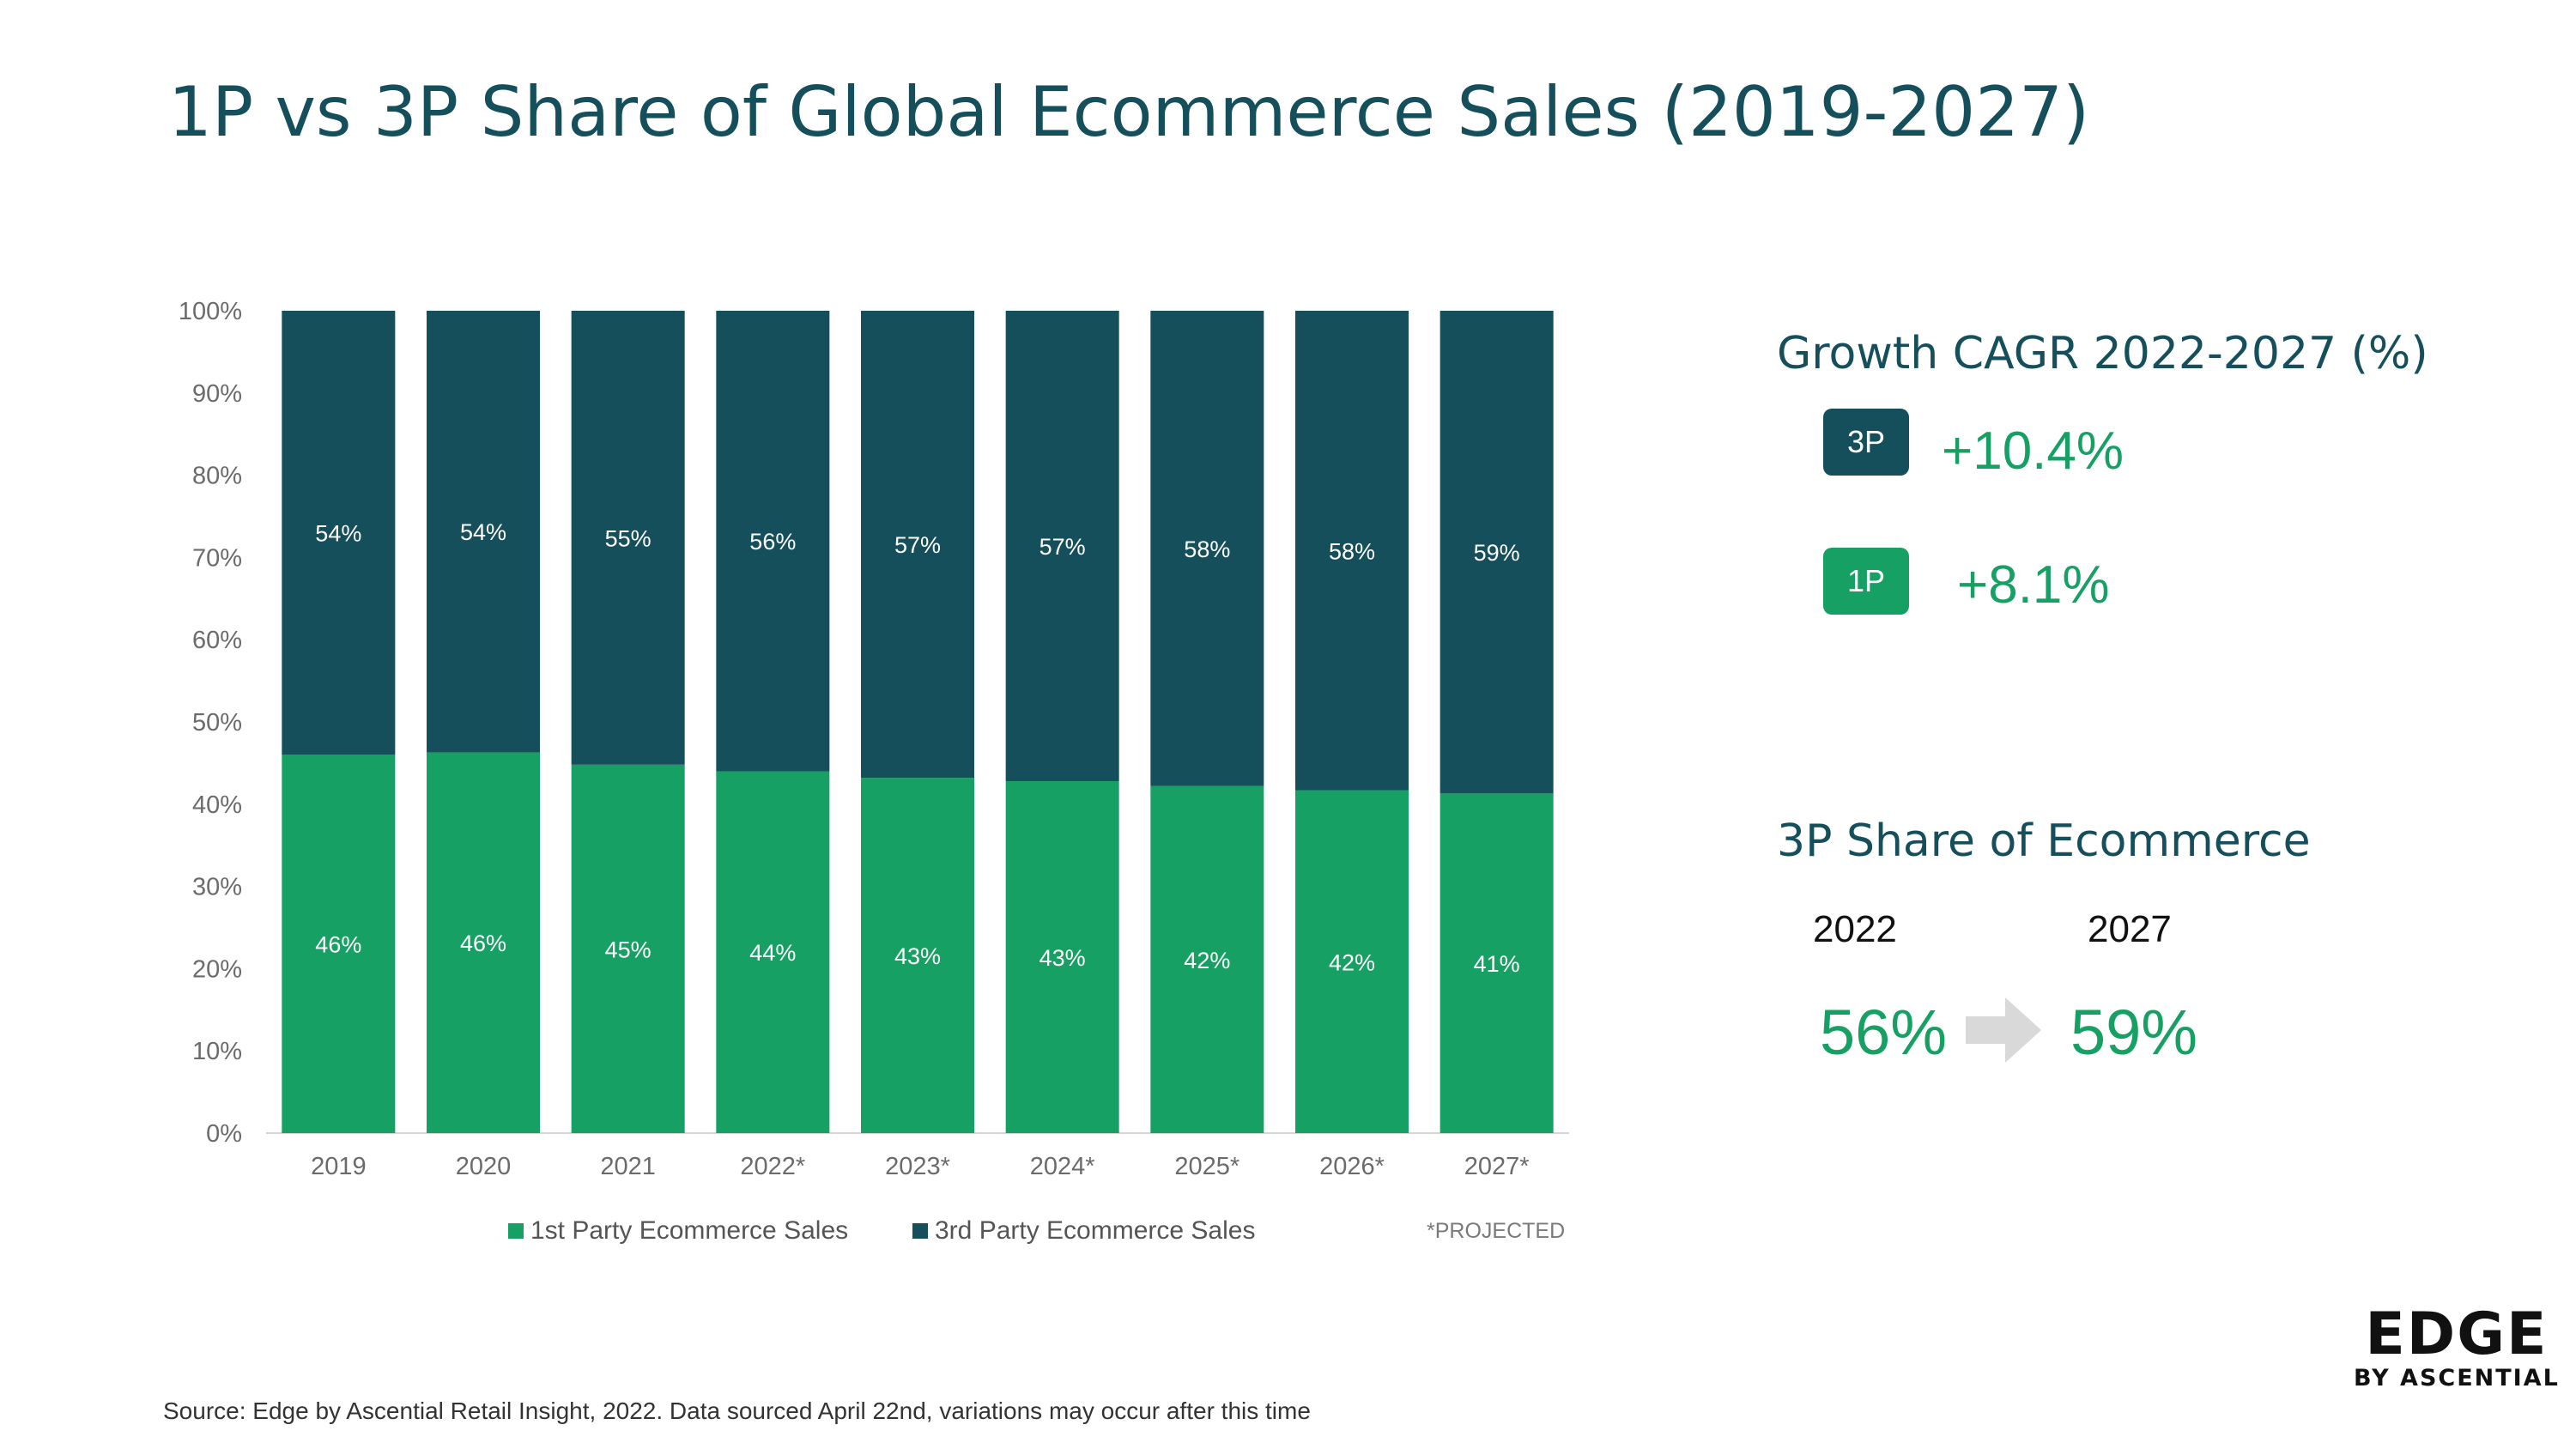  Describe the element at coordinates (516, 1231) in the screenshot. I see `legend-swatch-first-party` at that location.